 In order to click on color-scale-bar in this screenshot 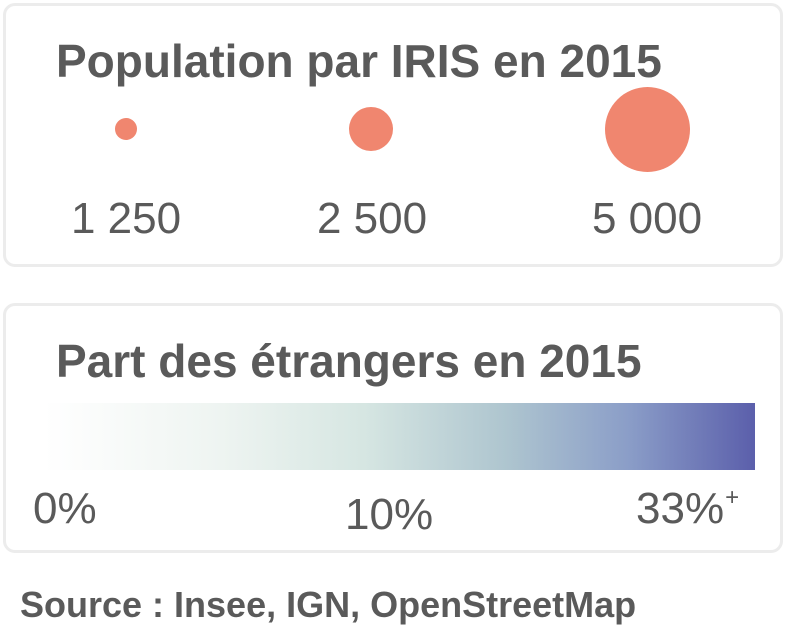, I will do `click(399, 436)`.